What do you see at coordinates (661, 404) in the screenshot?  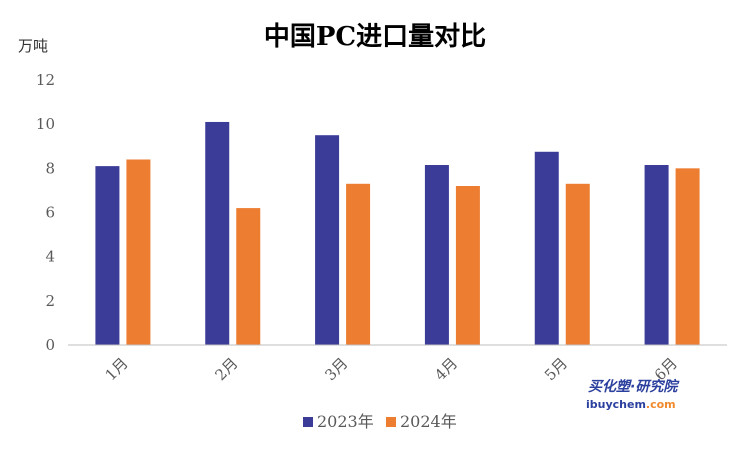 I see `watermark-site-tld: .com` at bounding box center [661, 404].